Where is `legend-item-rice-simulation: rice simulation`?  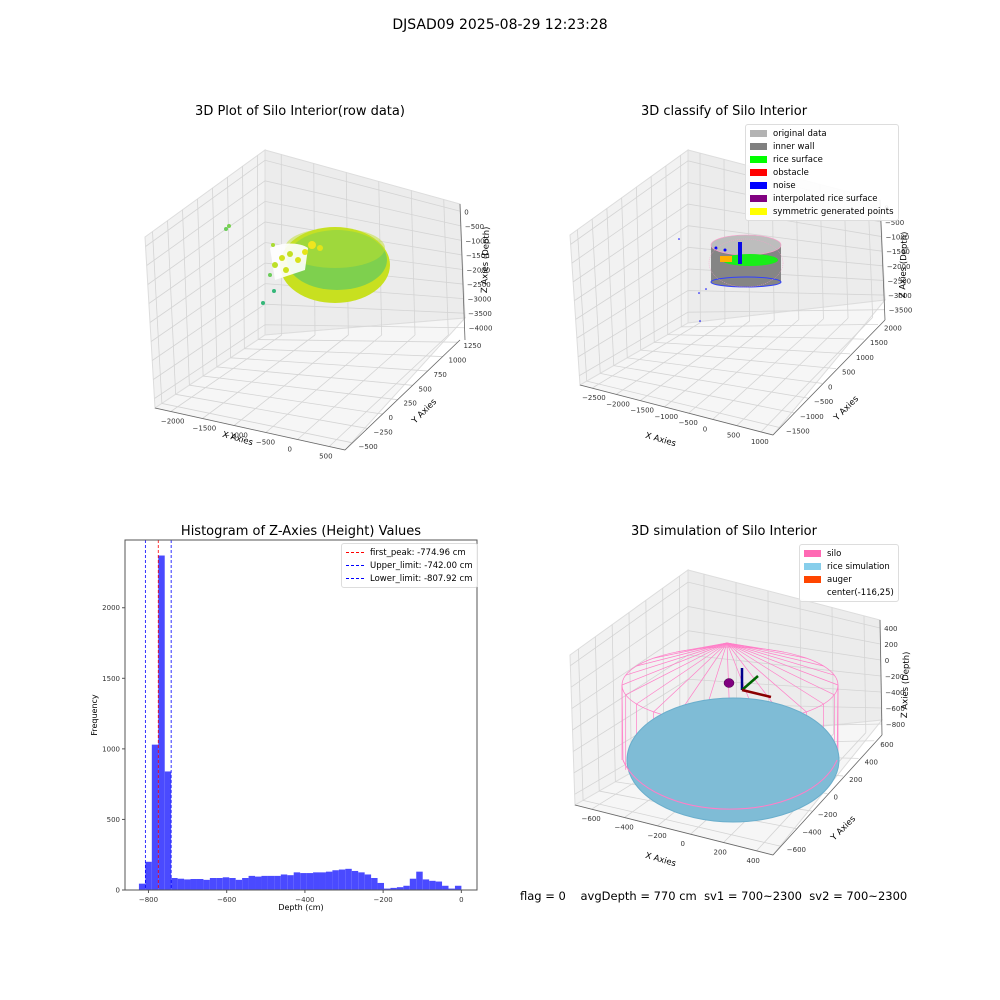 legend-item-rice-simulation: rice simulation is located at coordinates (849, 566).